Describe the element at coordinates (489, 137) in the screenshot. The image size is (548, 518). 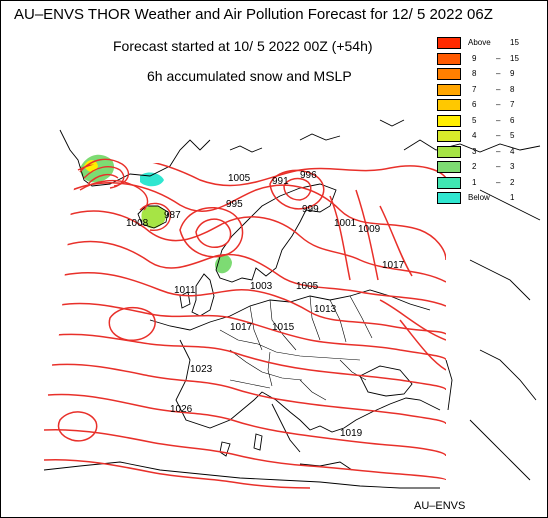
I see `legend-row: 4 –5` at that location.